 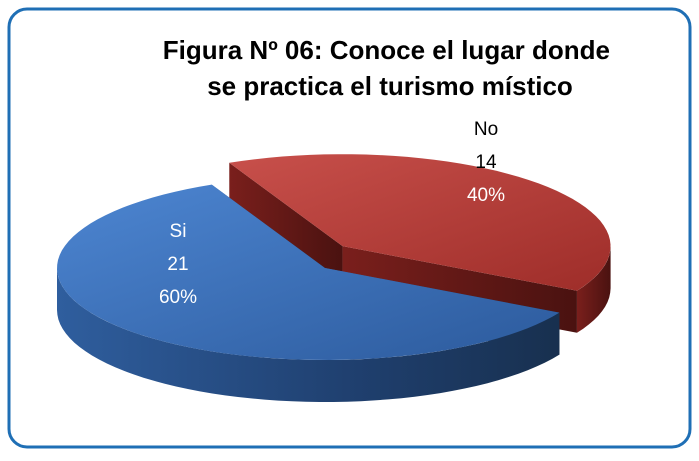 What do you see at coordinates (177, 264) in the screenshot?
I see `value-label: 21` at bounding box center [177, 264].